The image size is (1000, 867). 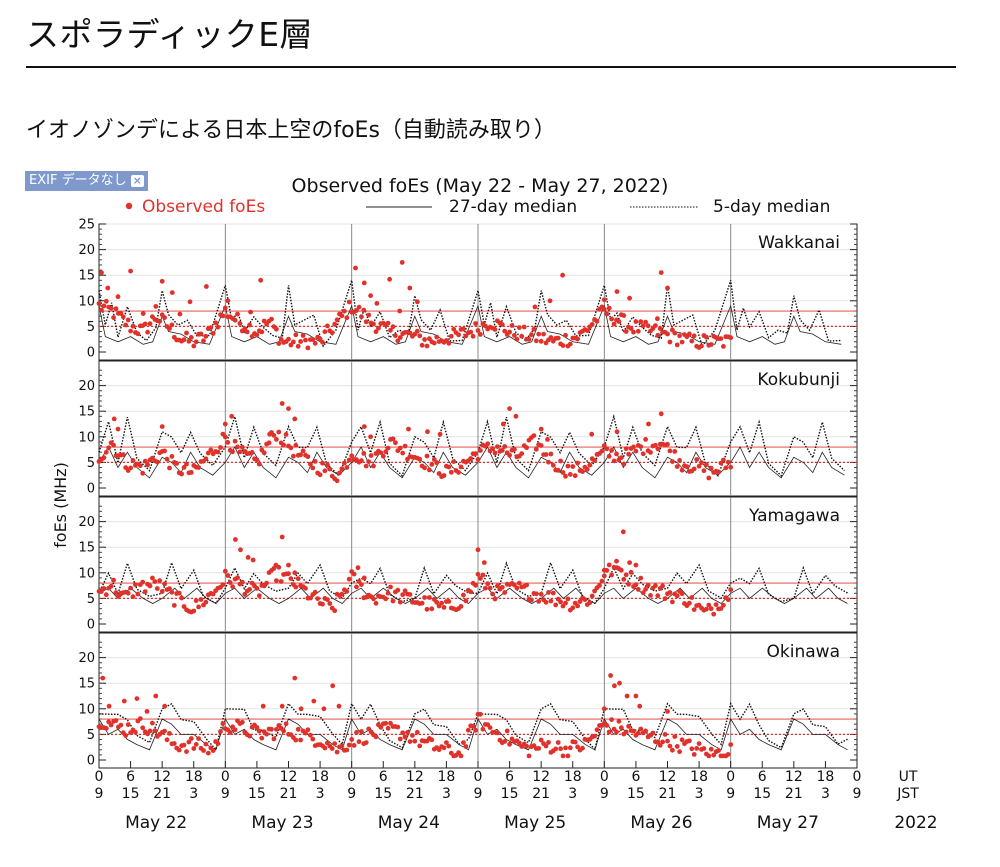 What do you see at coordinates (699, 794) in the screenshot?
I see `jst-tick-label: 3` at bounding box center [699, 794].